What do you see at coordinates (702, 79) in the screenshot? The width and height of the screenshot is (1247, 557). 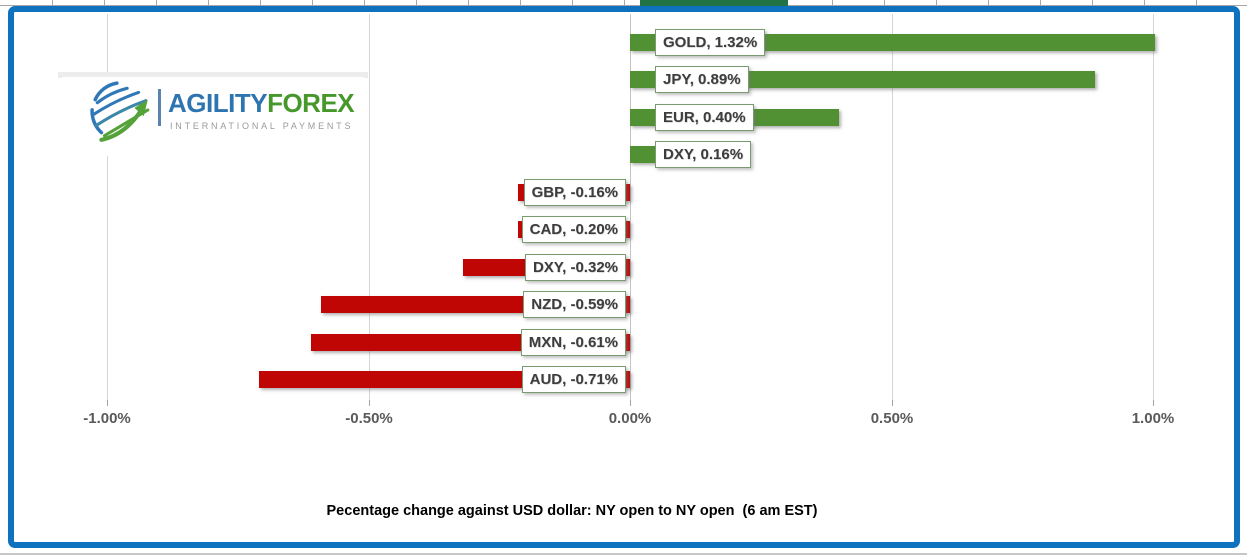 I see `data-label-jpy-pos: JPY, 0.89%` at bounding box center [702, 79].